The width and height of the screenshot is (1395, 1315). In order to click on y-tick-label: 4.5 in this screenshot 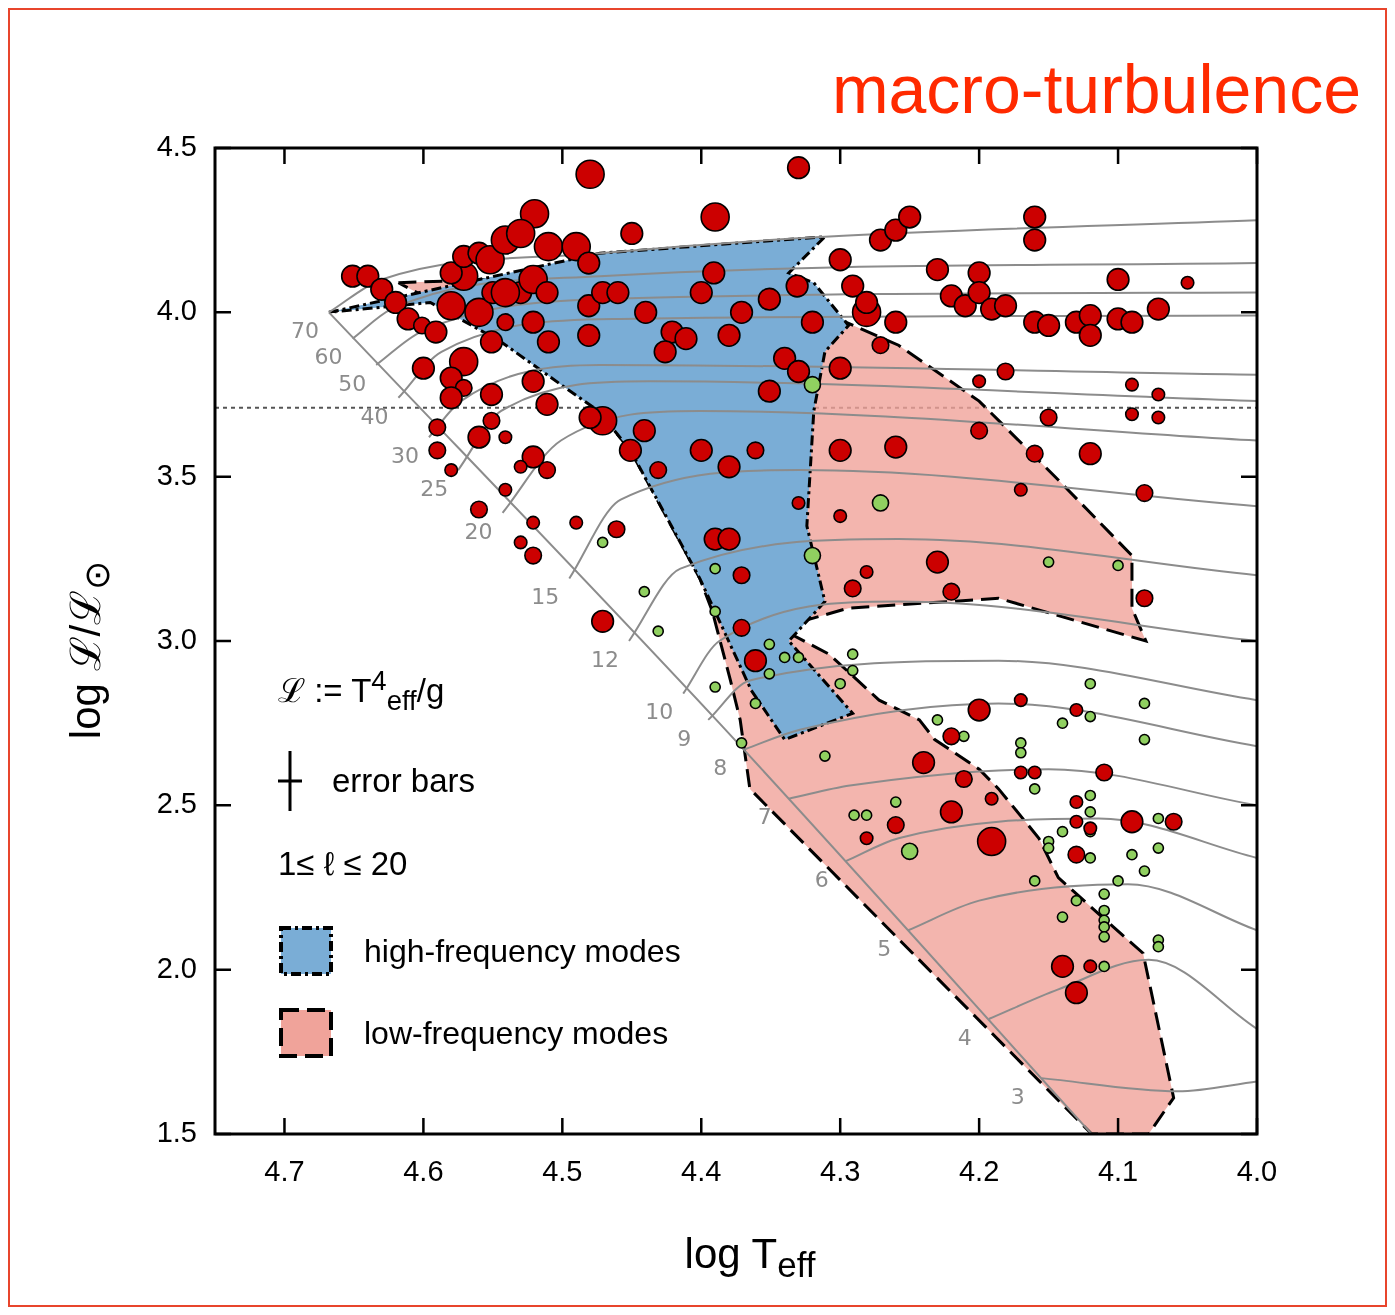, I will do `click(176, 146)`.